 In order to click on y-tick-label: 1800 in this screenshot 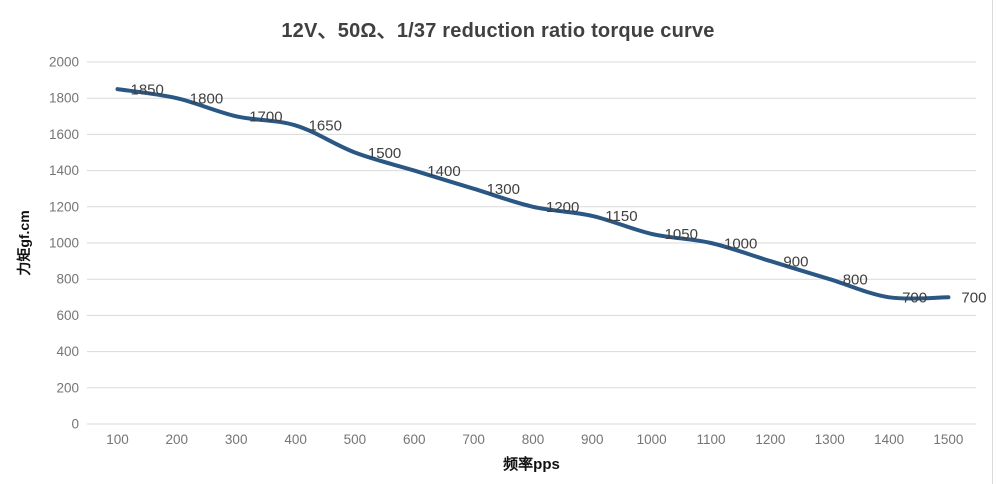, I will do `click(64, 98)`.